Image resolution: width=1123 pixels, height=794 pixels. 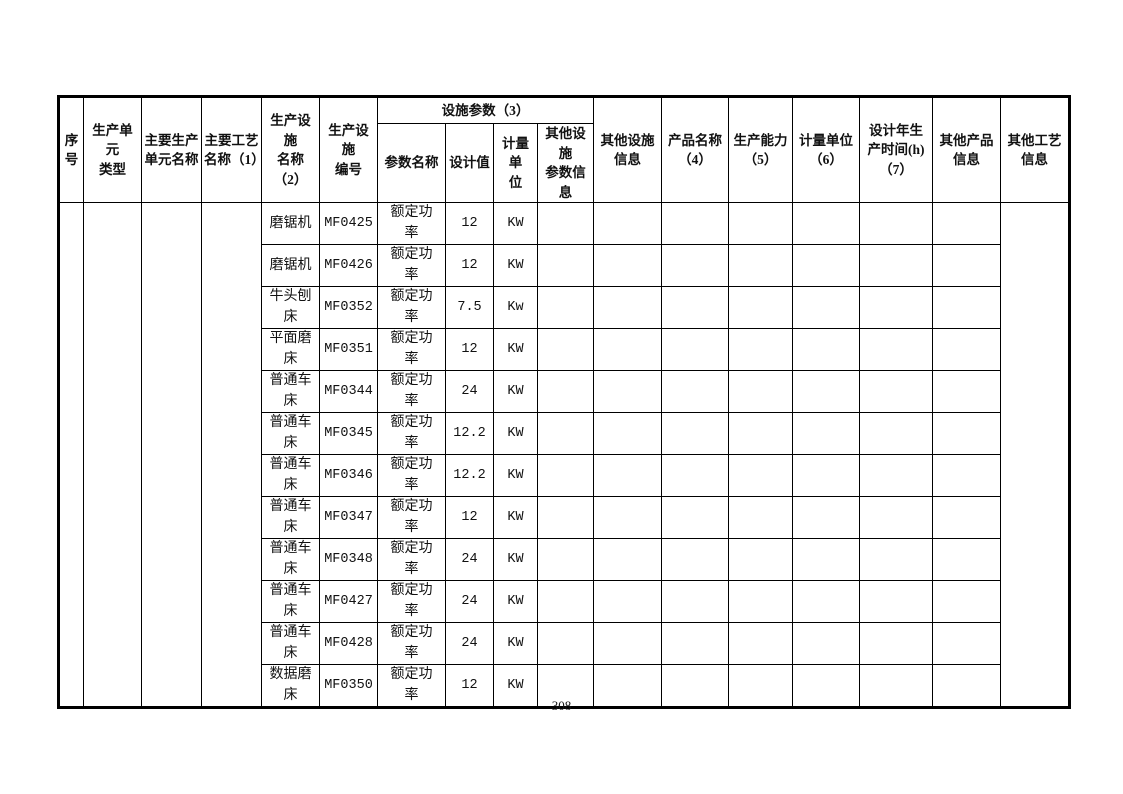 What do you see at coordinates (896, 149) in the screenshot?
I see `header-design-time: 设计年生 产时间(h) （7）` at bounding box center [896, 149].